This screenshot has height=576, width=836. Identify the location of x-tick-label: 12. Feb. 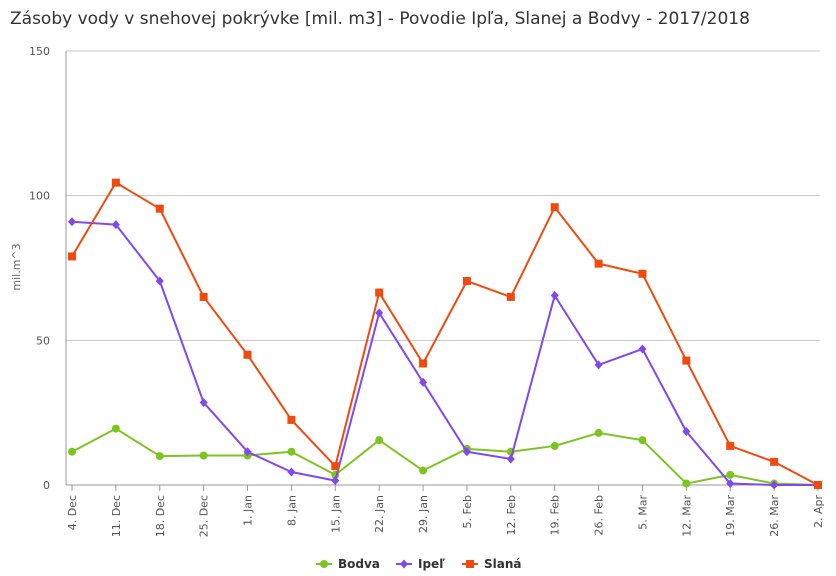
(511, 515).